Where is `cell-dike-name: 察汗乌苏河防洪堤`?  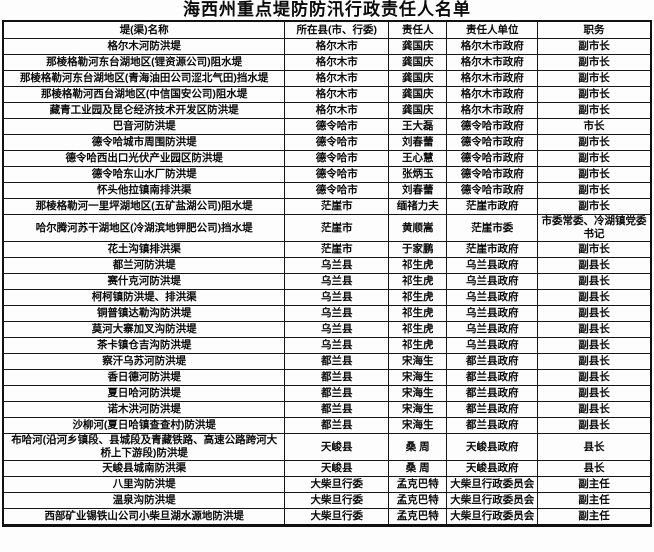 cell-dike-name: 察汗乌苏河防洪堤 is located at coordinates (144, 361).